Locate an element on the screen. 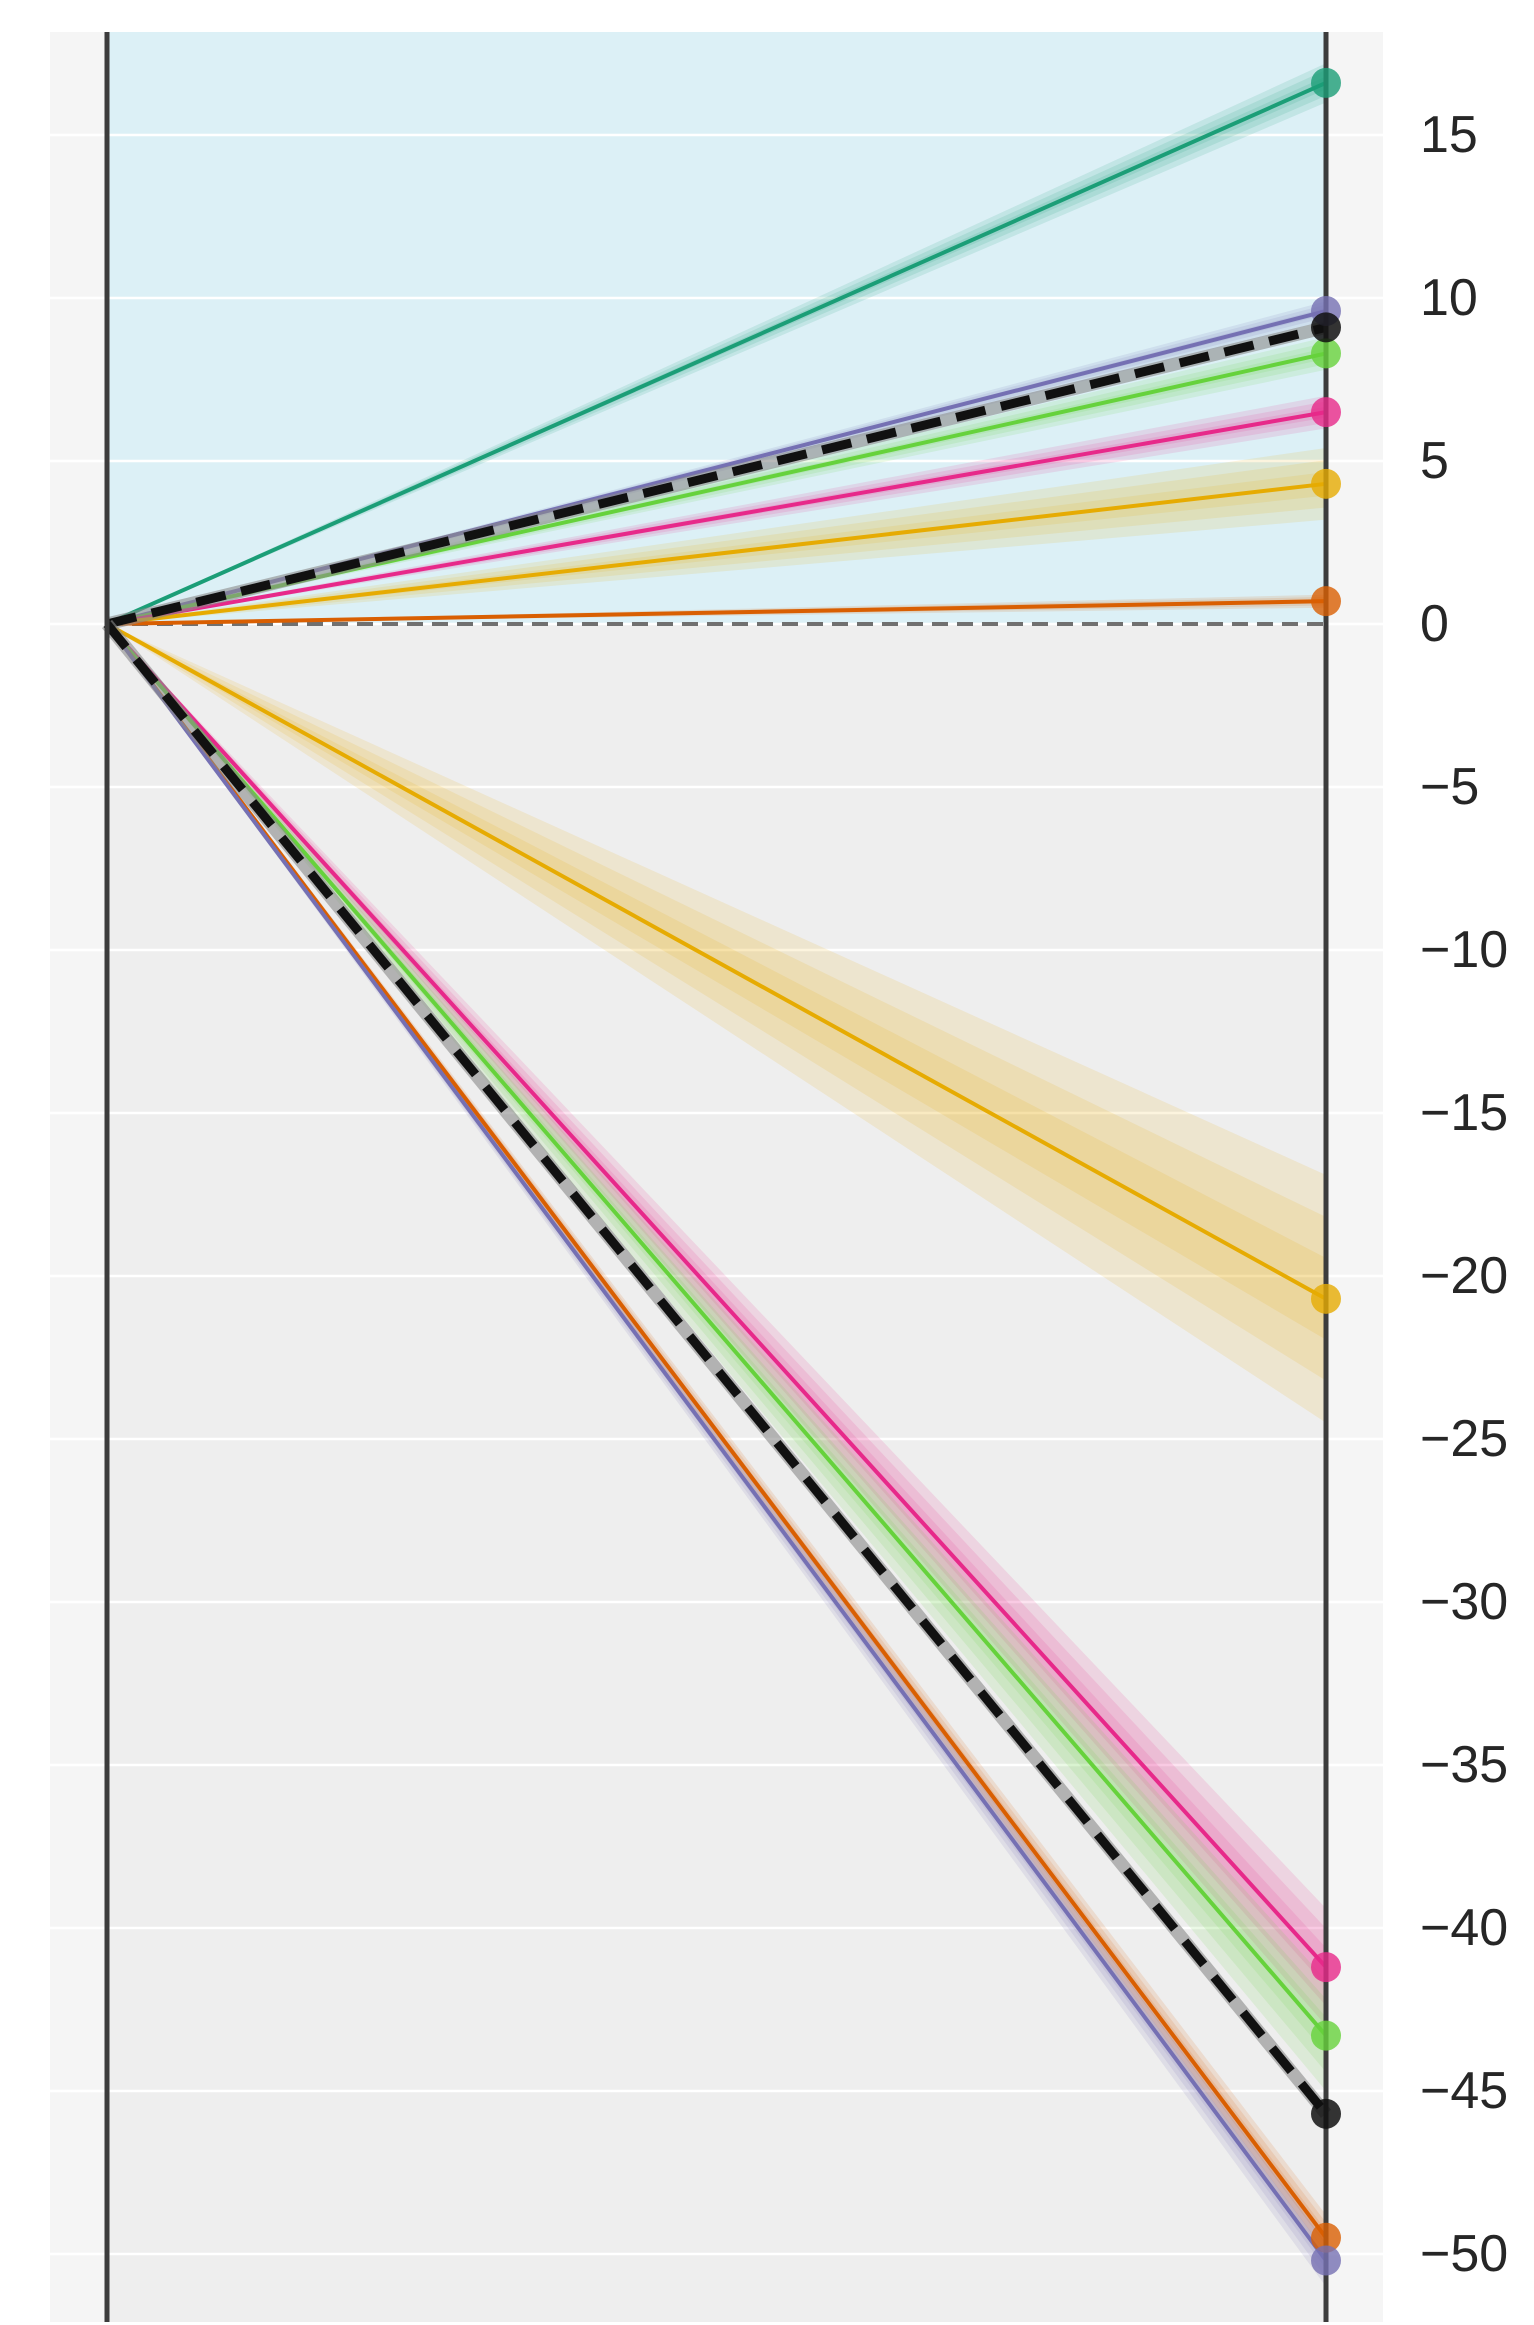 The height and width of the screenshot is (2325, 1534). y-tick-label: 0 is located at coordinates (1434, 624).